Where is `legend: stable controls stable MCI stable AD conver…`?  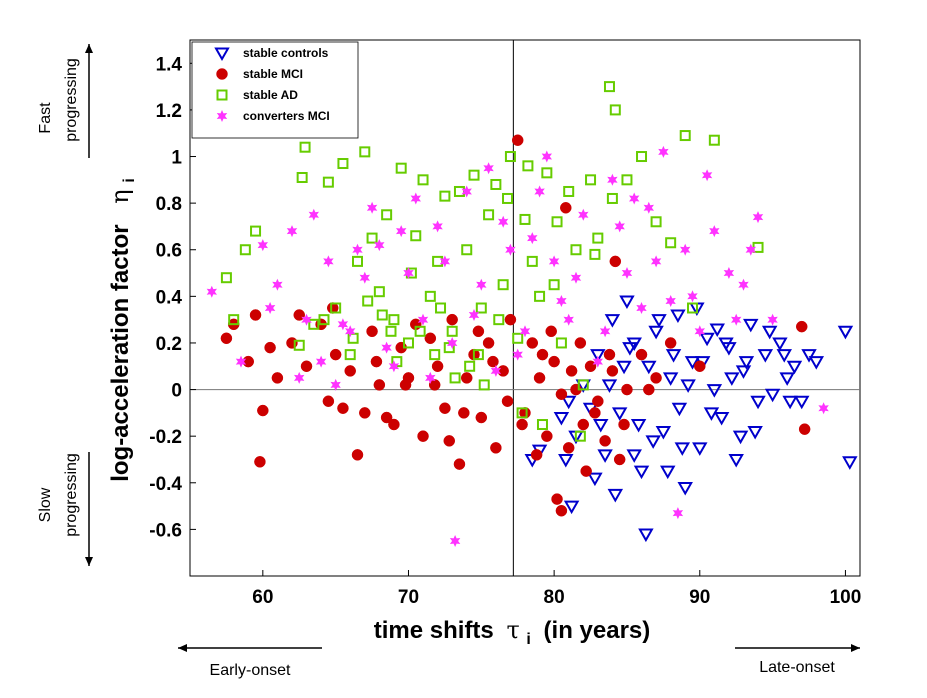 legend: stable controls stable MCI stable AD conver… is located at coordinates (275, 90).